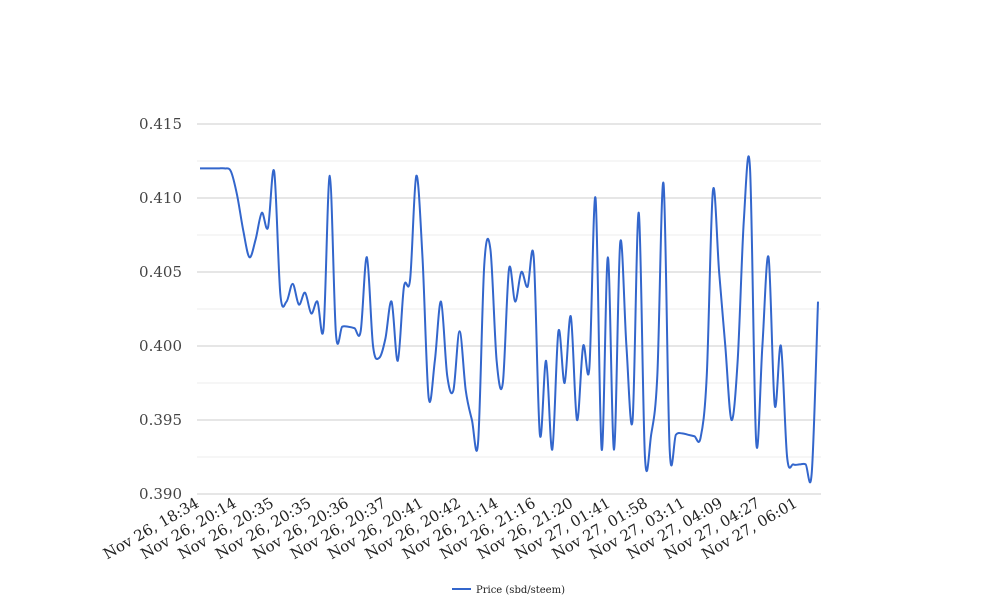  What do you see at coordinates (160, 198) in the screenshot?
I see `y-tick-label: 0.410` at bounding box center [160, 198].